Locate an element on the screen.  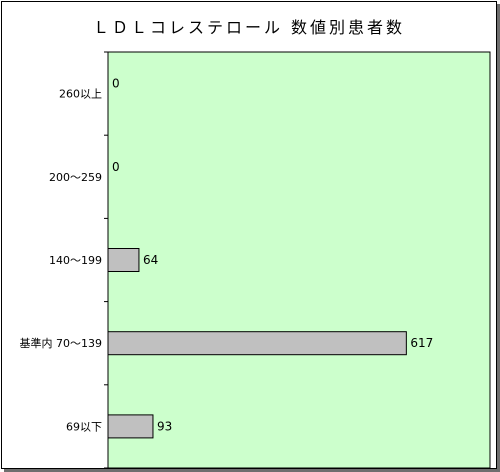
category-label: 140～199 is located at coordinates (75, 260).